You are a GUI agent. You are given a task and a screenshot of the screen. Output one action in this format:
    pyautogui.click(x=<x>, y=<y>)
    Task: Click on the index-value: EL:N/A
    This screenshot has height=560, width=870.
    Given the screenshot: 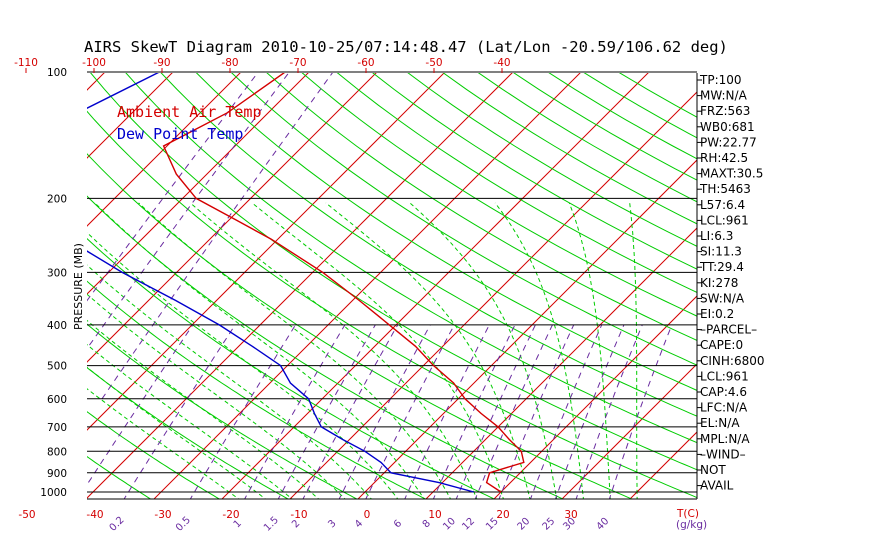 What is the action you would take?
    pyautogui.click(x=720, y=423)
    